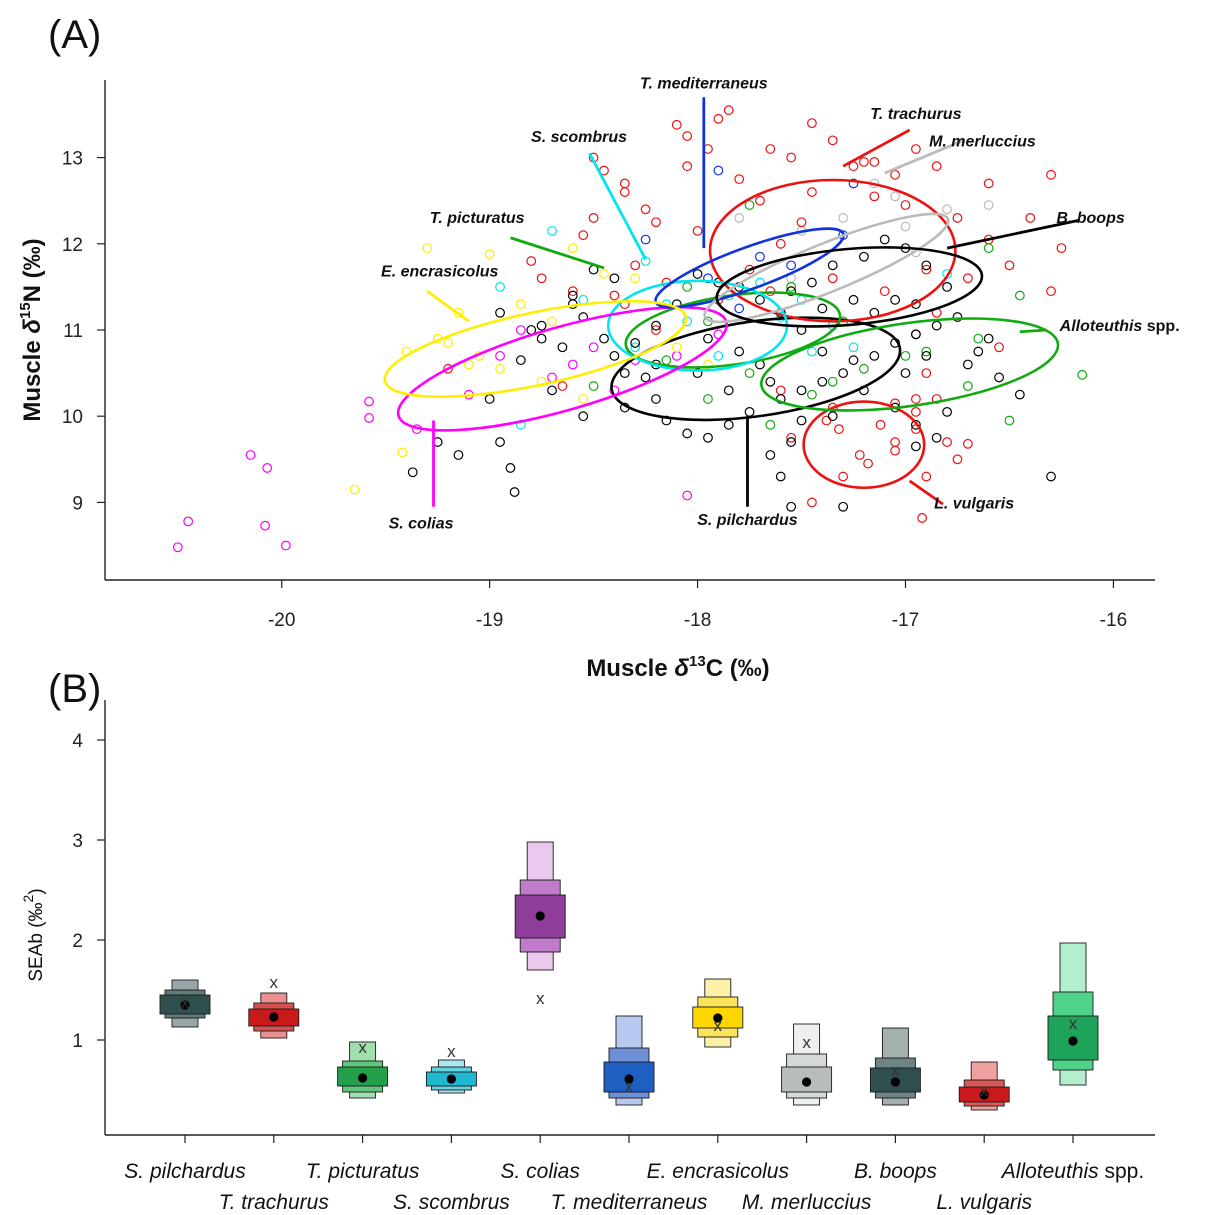 The height and width of the screenshot is (1215, 1213). Describe the element at coordinates (756, 369) in the screenshot. I see `ellipse-s-pilchardus` at that location.